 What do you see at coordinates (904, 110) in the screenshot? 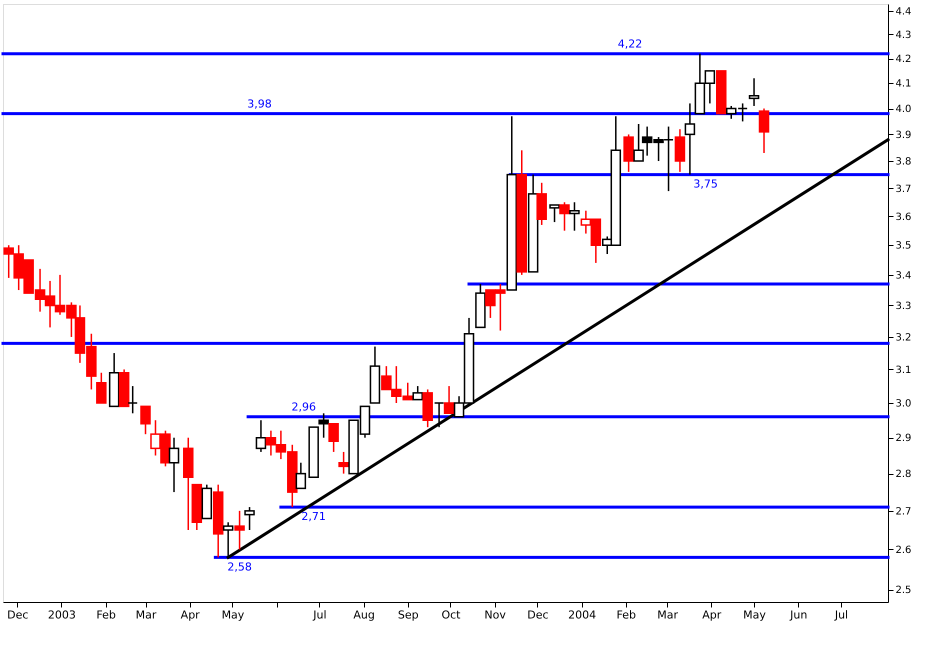
I see `y-tick-label: 4.0` at bounding box center [904, 110].